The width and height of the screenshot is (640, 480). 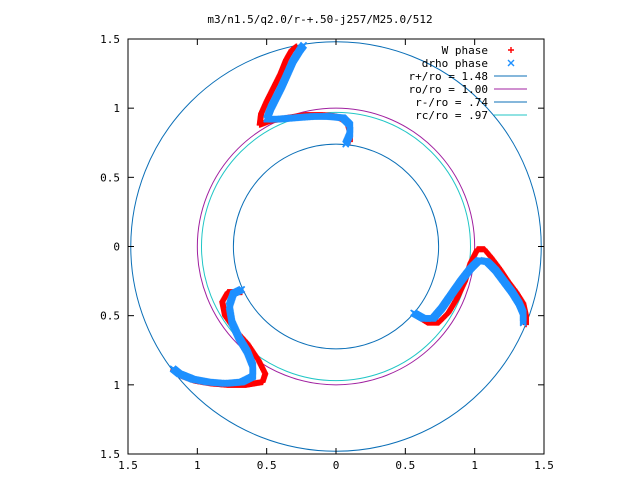 I want to click on x-tick-label-0: 1.5, so click(x=128, y=465).